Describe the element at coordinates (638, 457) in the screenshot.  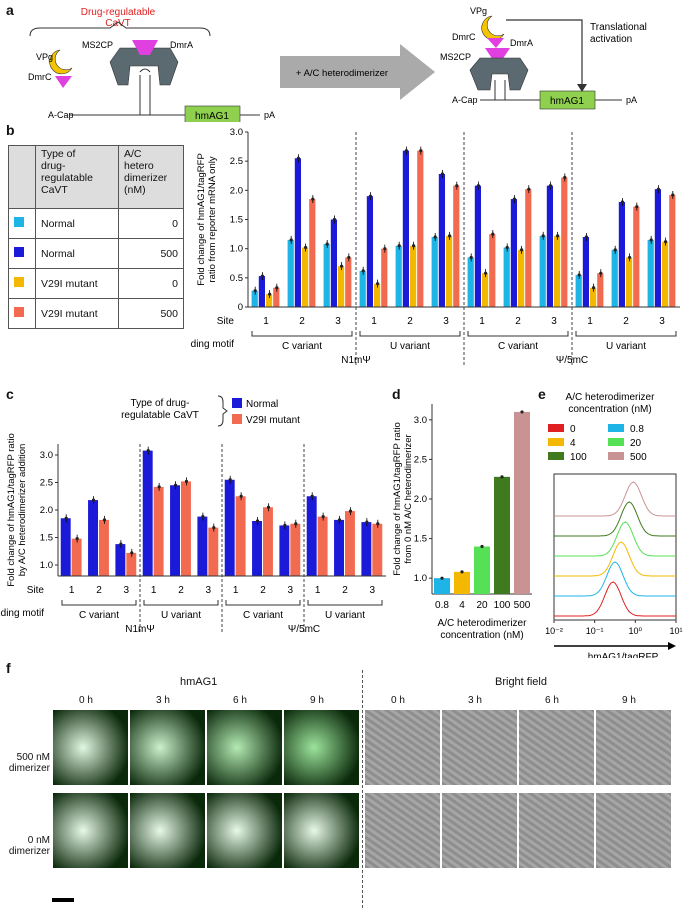
I see `legend-entry: 500` at that location.